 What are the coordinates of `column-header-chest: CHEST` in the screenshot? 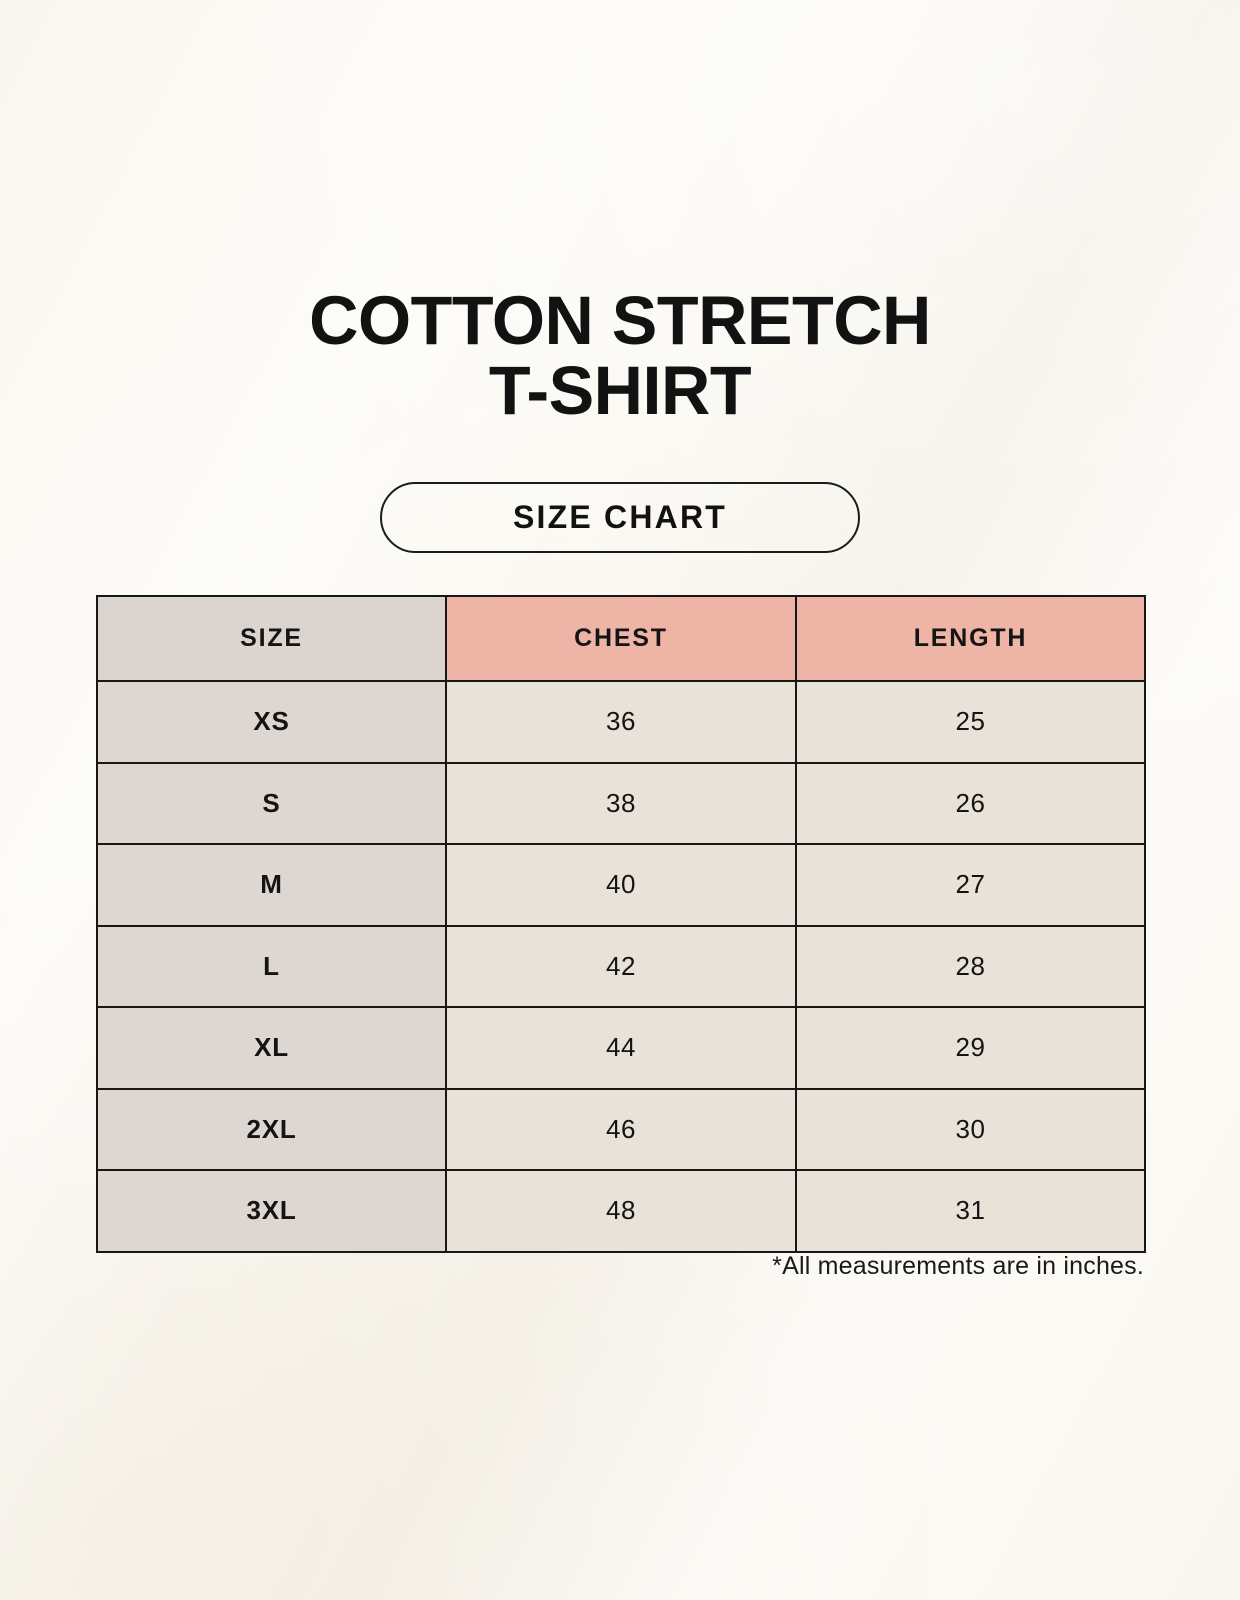 It's located at (621, 638).